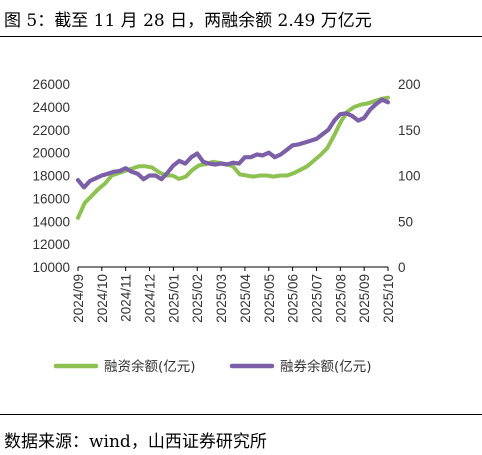 The image size is (482, 455). I want to click on x-axis-tick-label: 2025/10, so click(388, 298).